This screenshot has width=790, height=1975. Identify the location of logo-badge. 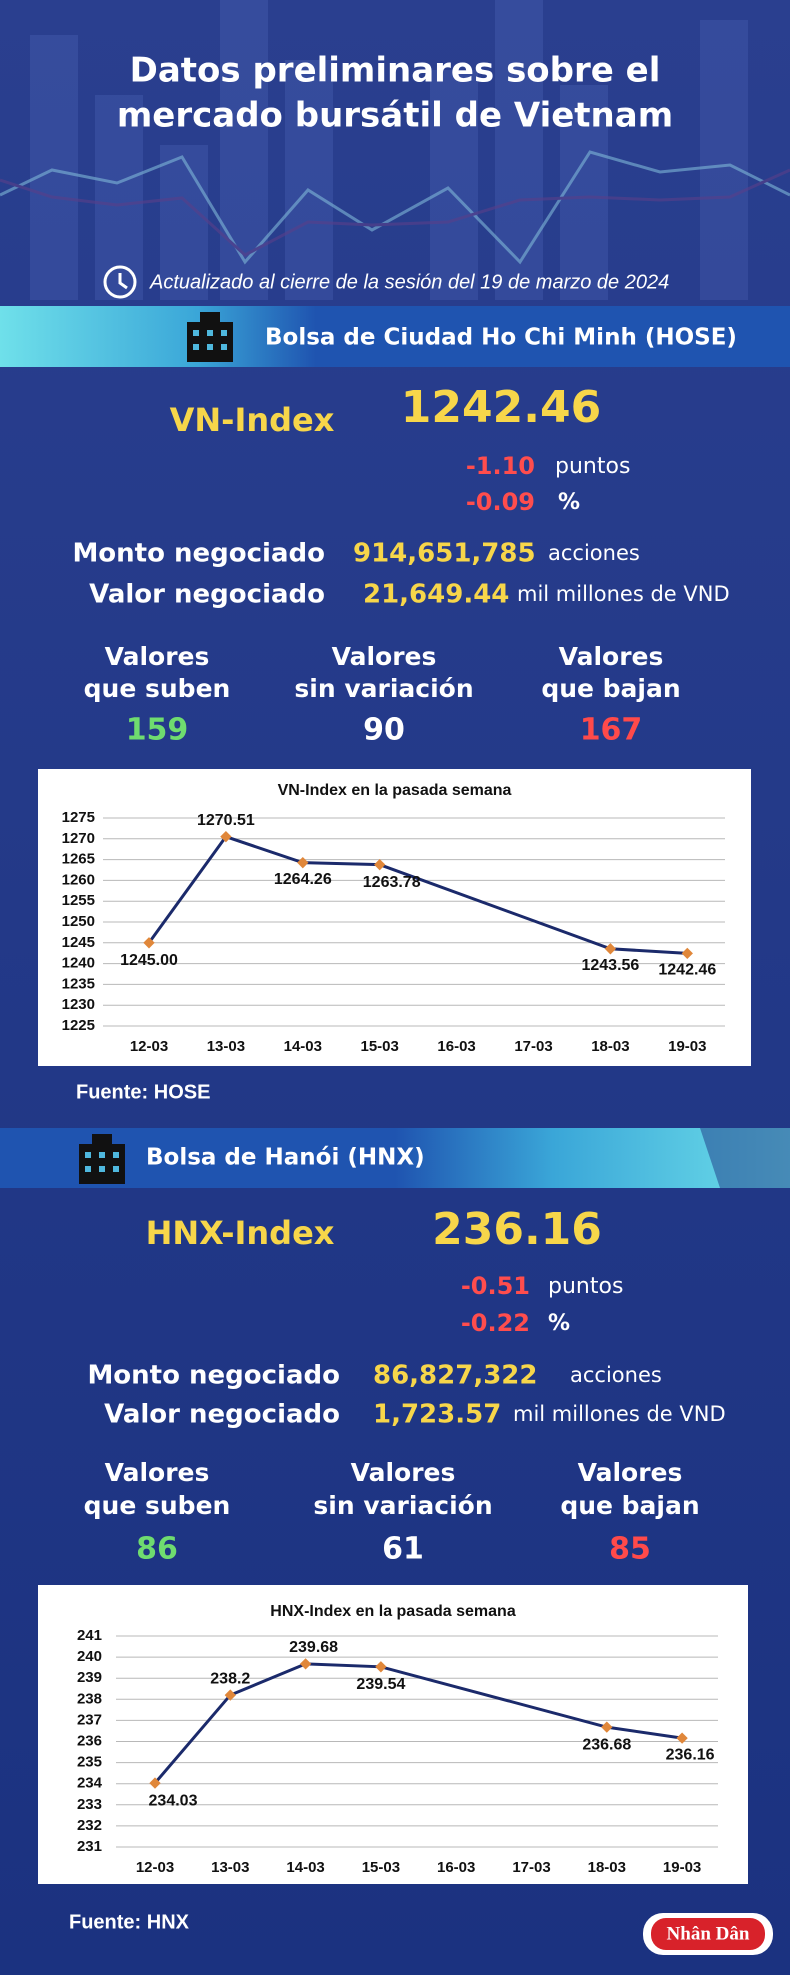
(708, 1934).